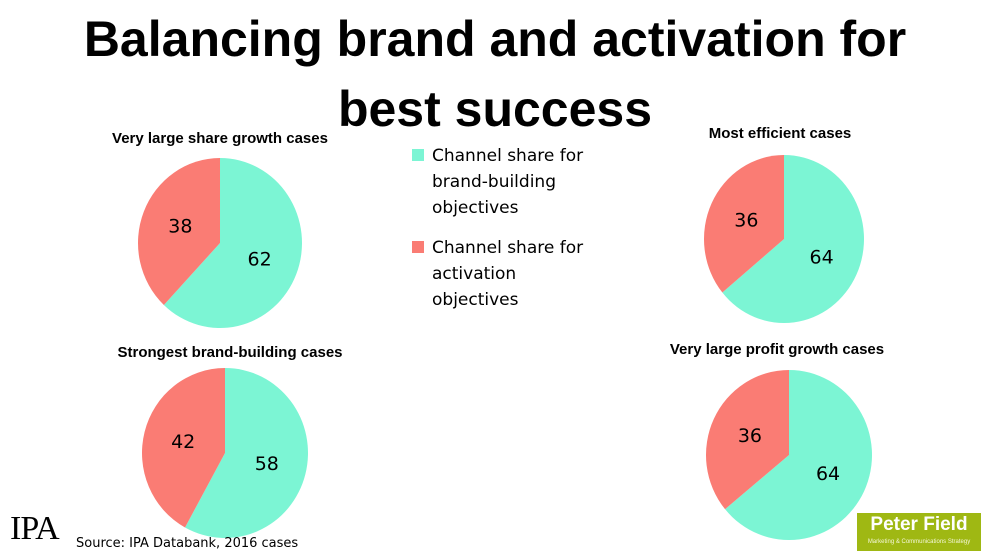 This screenshot has width=990, height=558. I want to click on data-label-brand-building-activation: 42, so click(183, 442).